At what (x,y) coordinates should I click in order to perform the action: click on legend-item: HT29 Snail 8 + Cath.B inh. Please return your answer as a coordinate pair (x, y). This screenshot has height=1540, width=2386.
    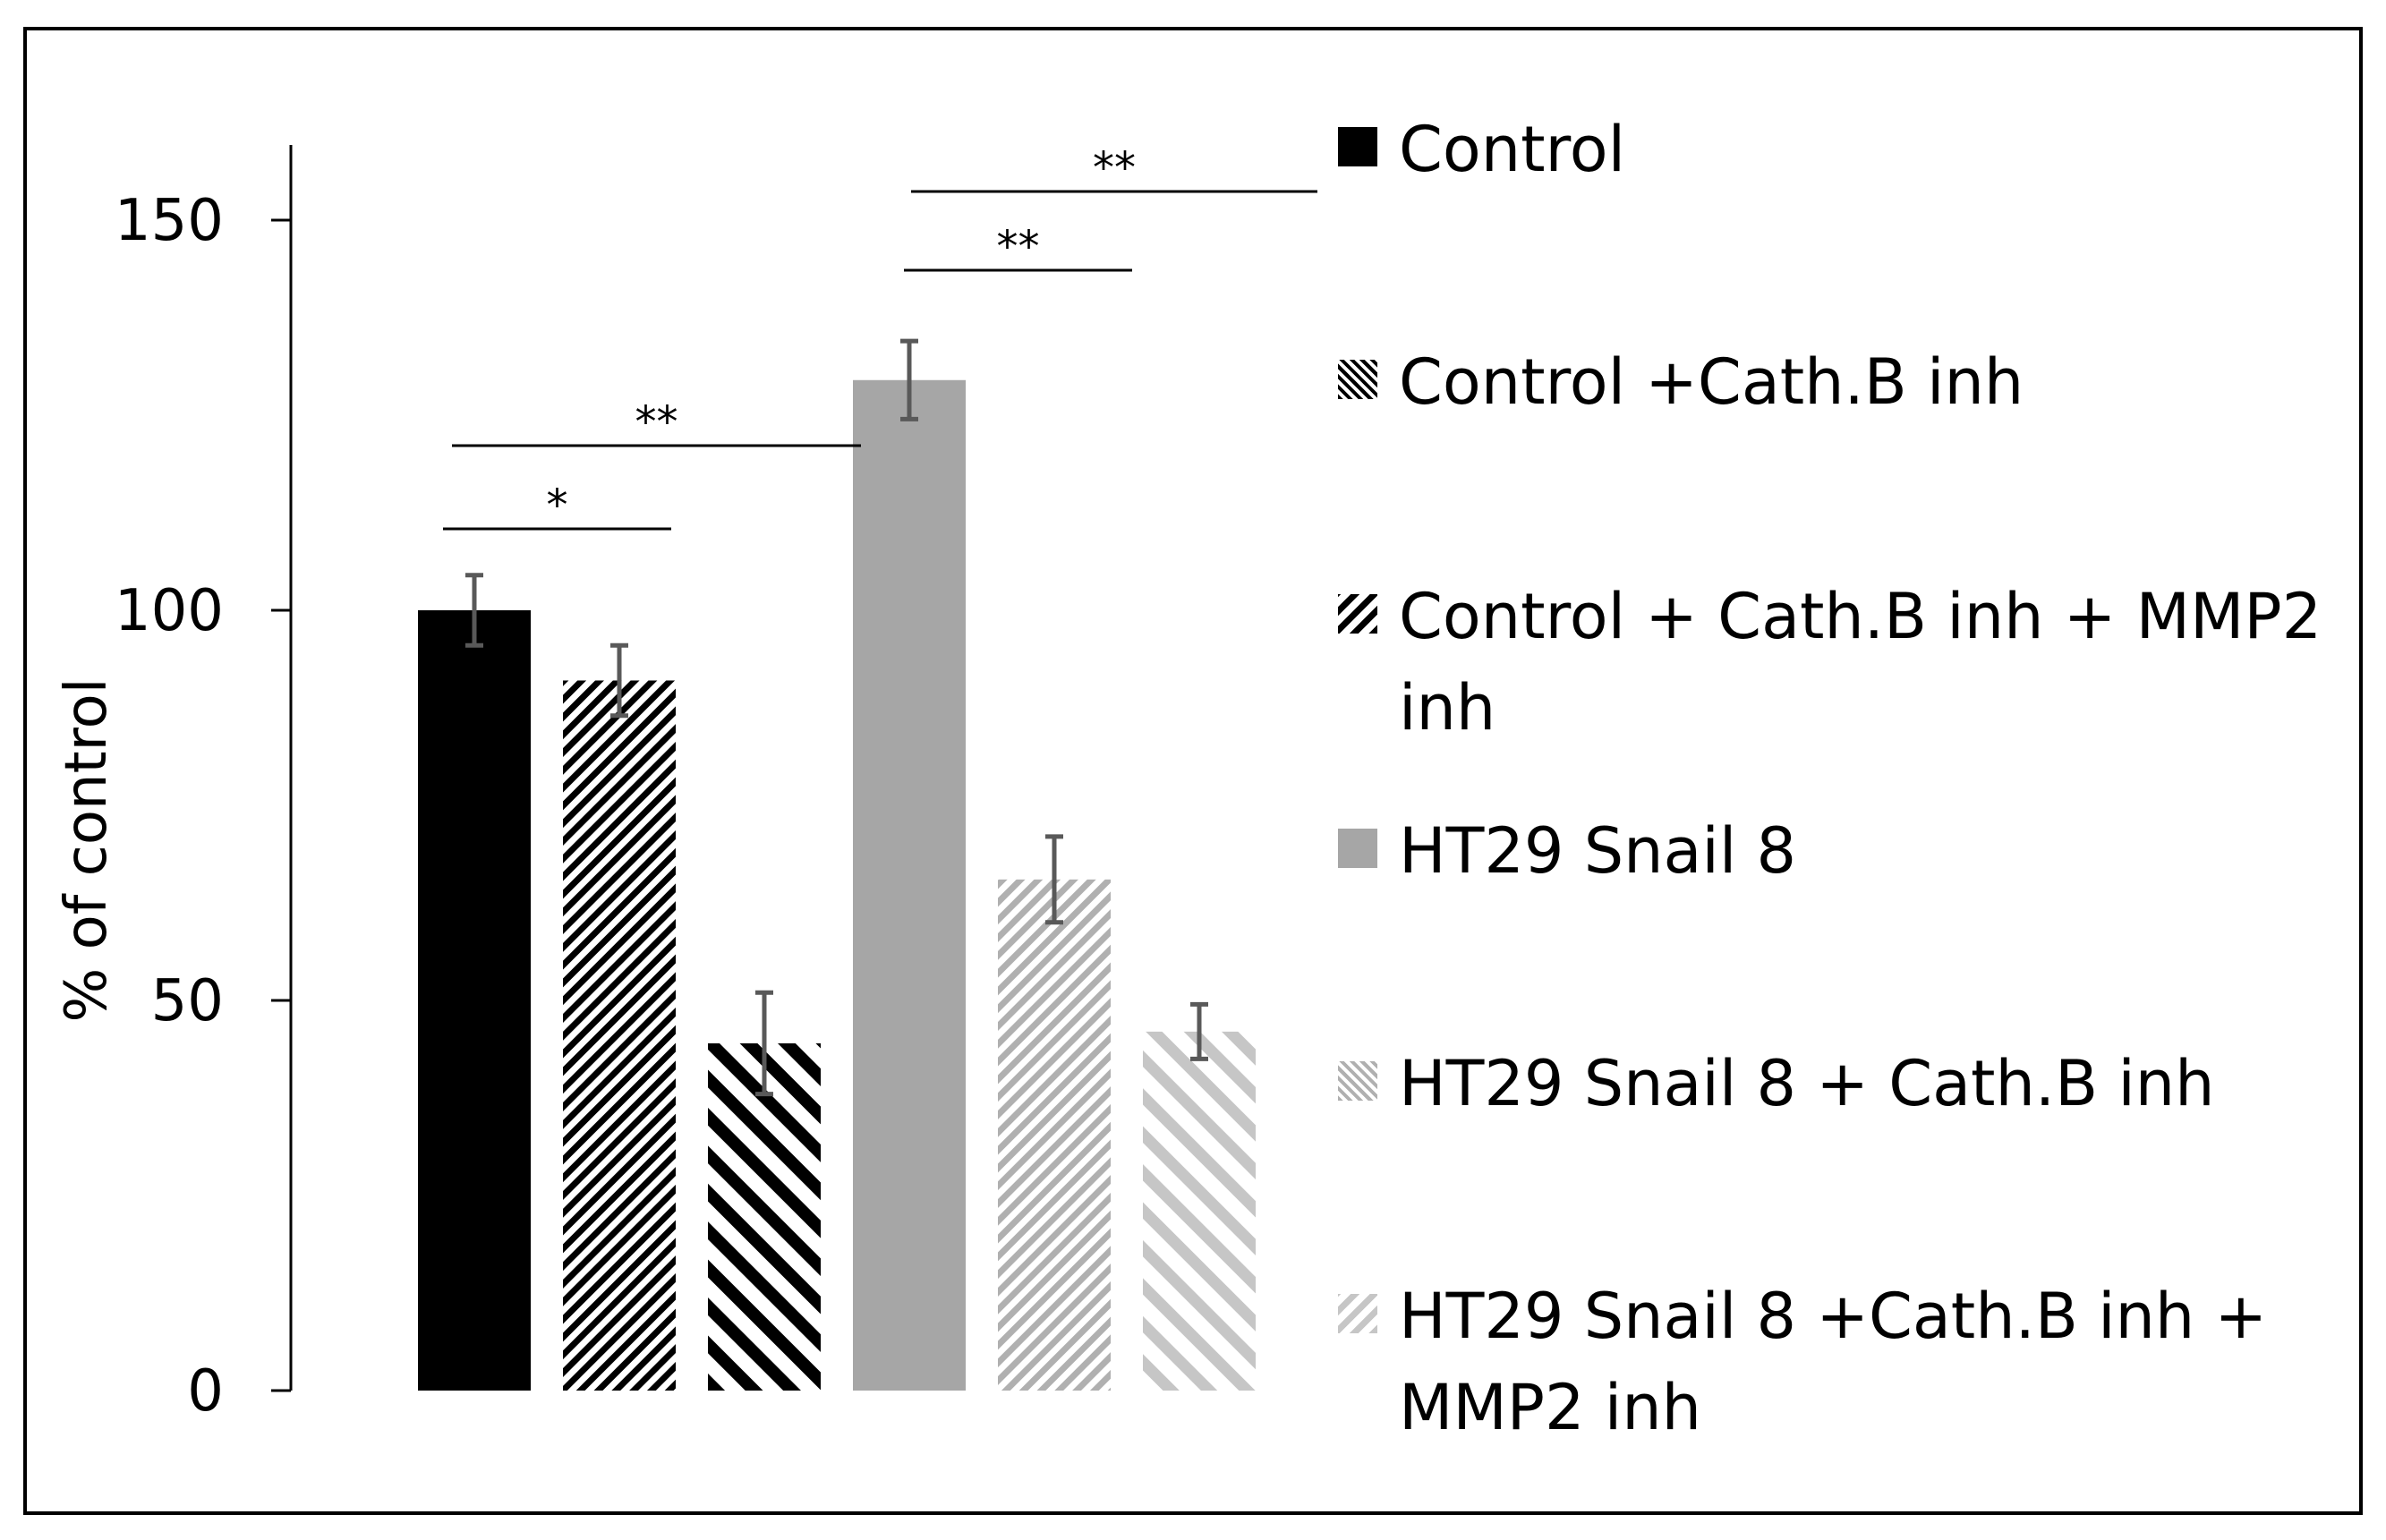
    Looking at the image, I should click on (1834, 1083).